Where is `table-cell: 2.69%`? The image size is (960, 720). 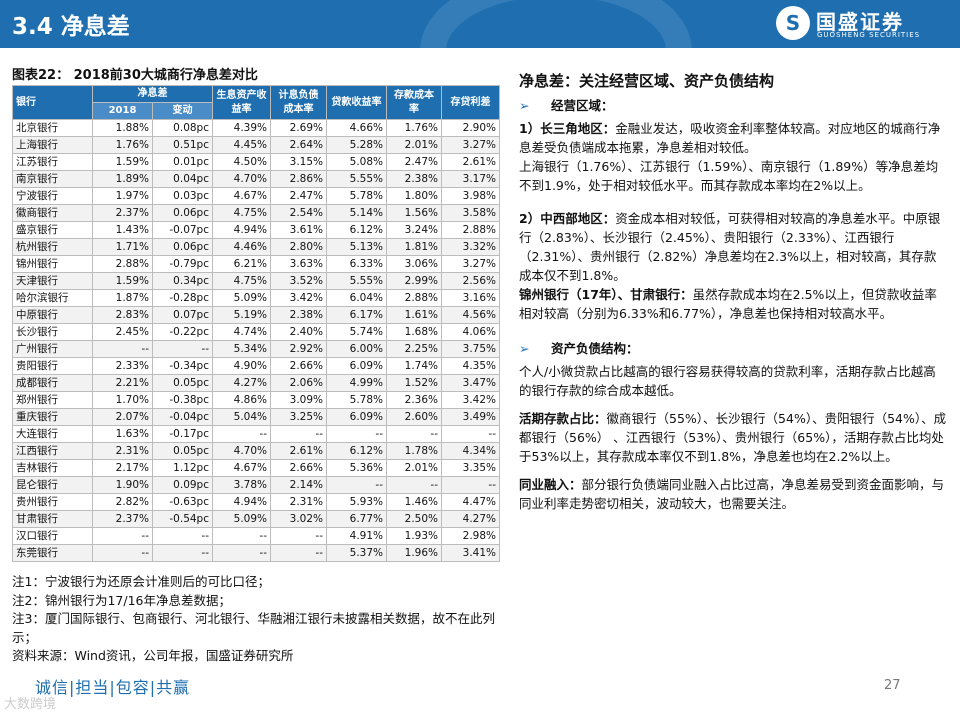
table-cell: 2.69% is located at coordinates (298, 128).